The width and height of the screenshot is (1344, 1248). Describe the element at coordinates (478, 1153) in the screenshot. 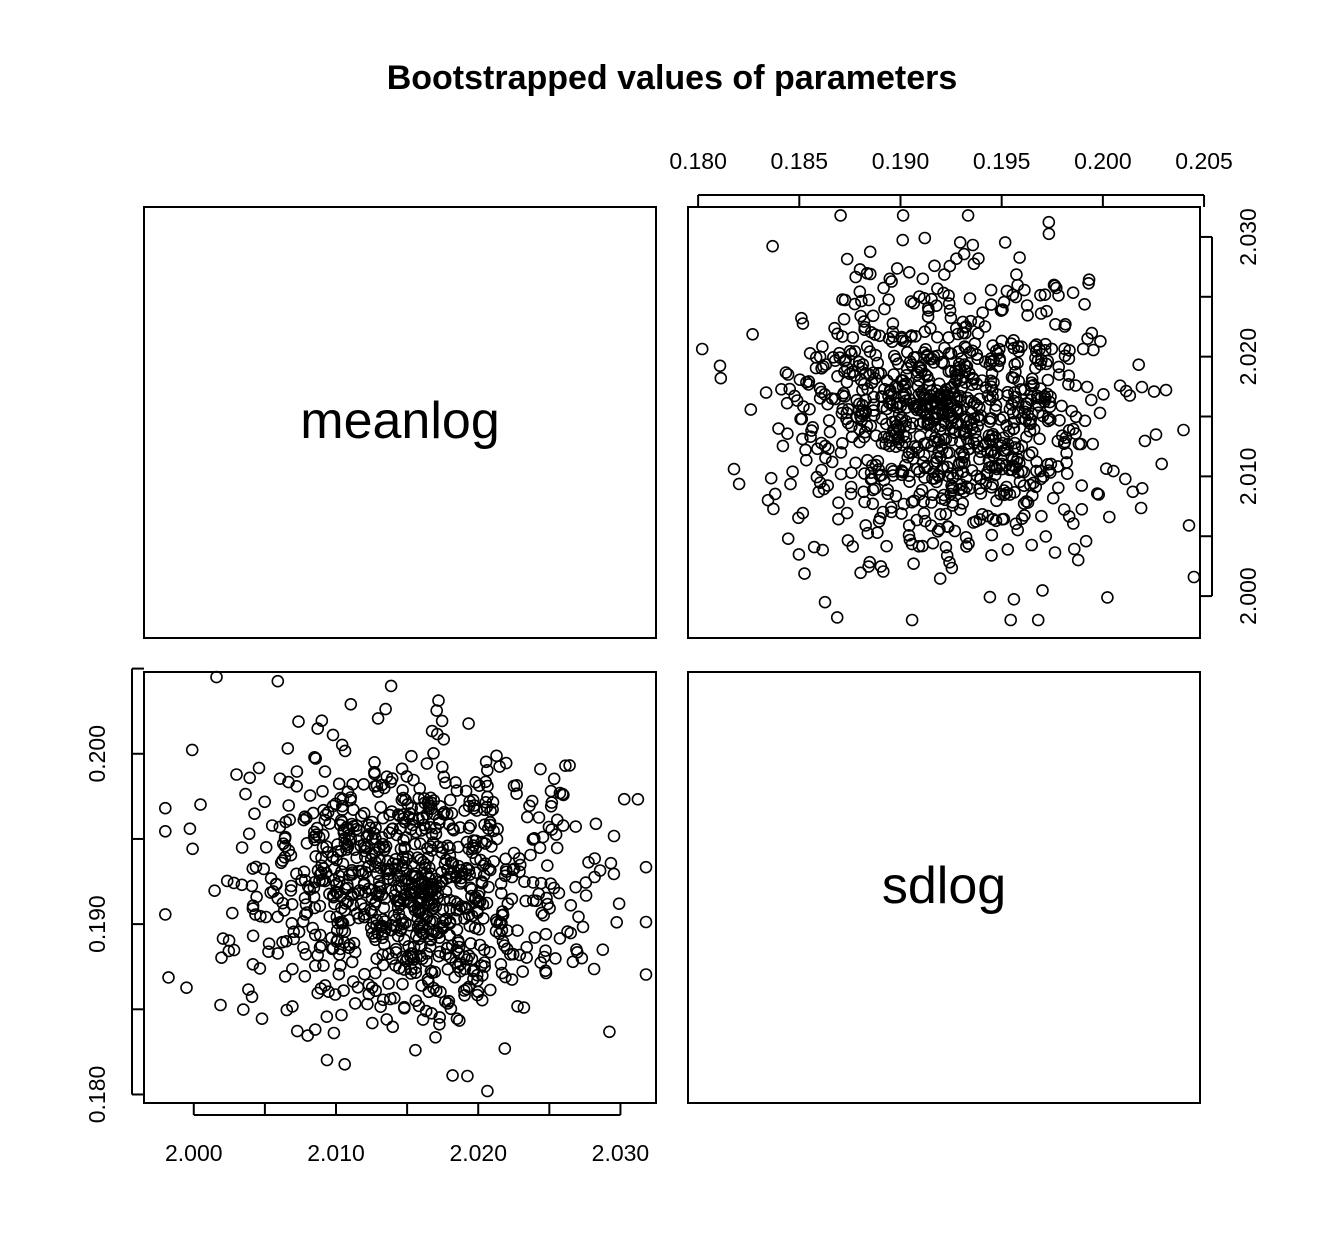

I see `tick-label-bottom-meanlog: 2.020` at that location.